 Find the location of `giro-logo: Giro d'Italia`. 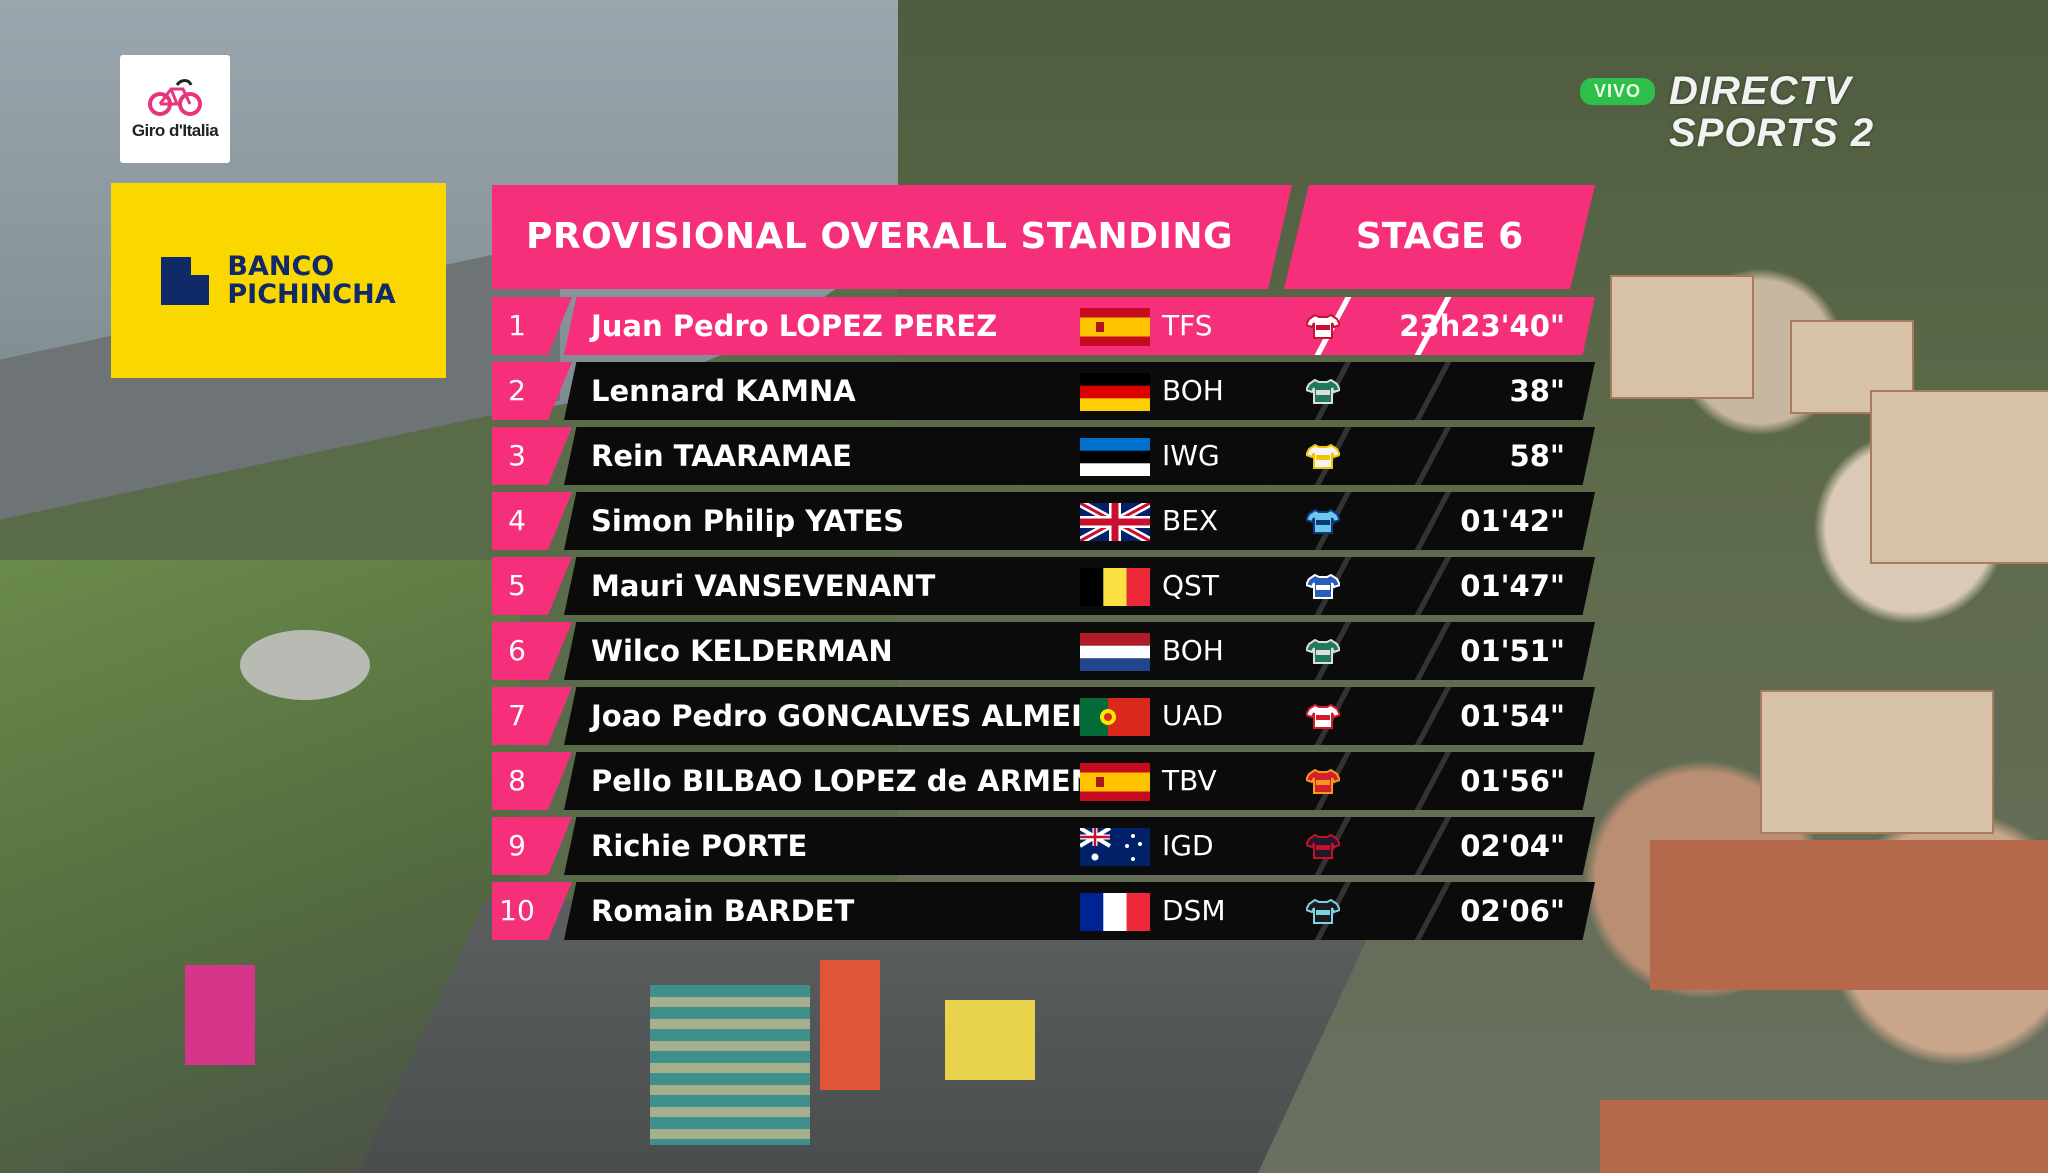

giro-logo: Giro d'Italia is located at coordinates (175, 109).